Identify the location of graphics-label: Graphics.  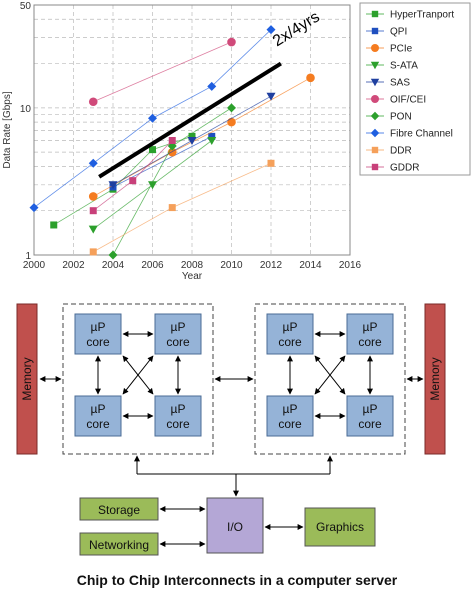
(340, 527).